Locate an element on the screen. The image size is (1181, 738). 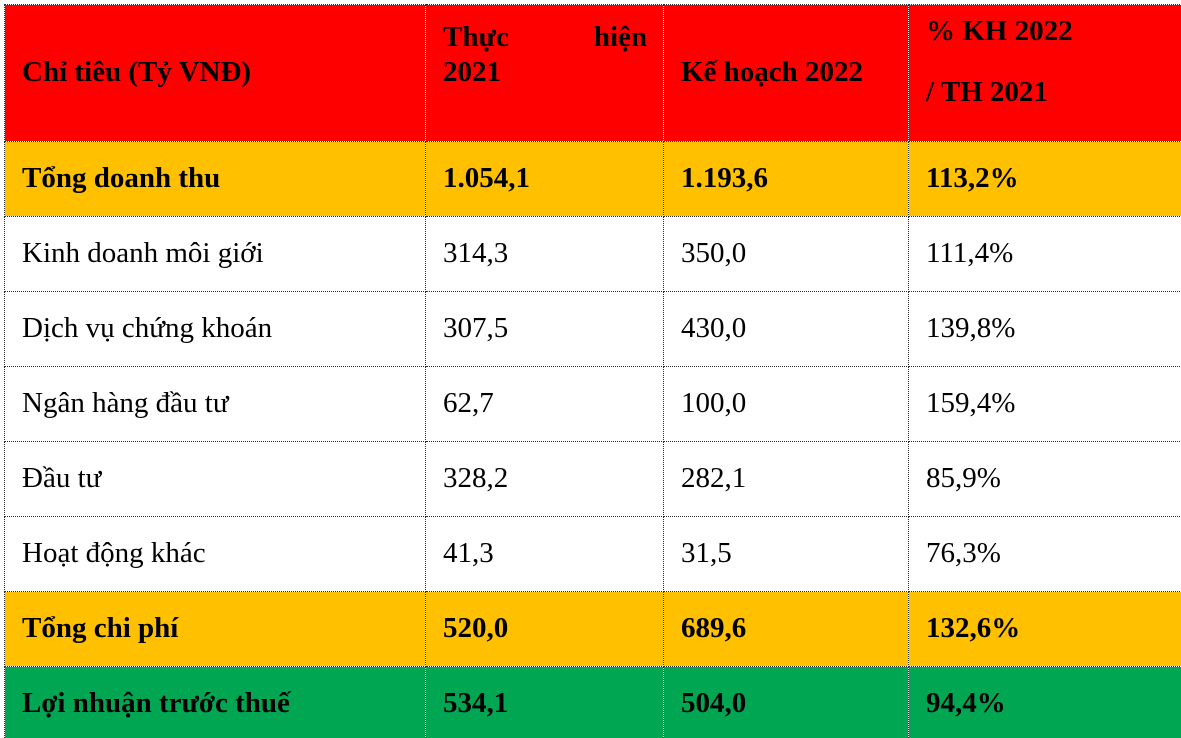
pct-cell: 111,4% is located at coordinates (1044, 254).